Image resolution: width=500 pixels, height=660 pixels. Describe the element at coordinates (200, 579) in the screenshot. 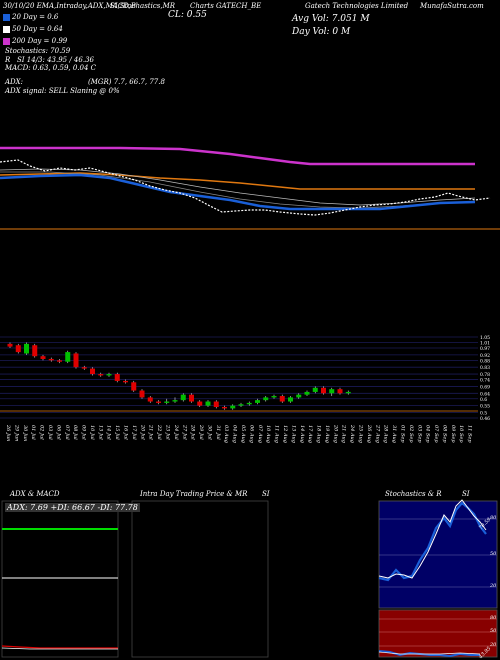

I see `intraday-panel` at that location.